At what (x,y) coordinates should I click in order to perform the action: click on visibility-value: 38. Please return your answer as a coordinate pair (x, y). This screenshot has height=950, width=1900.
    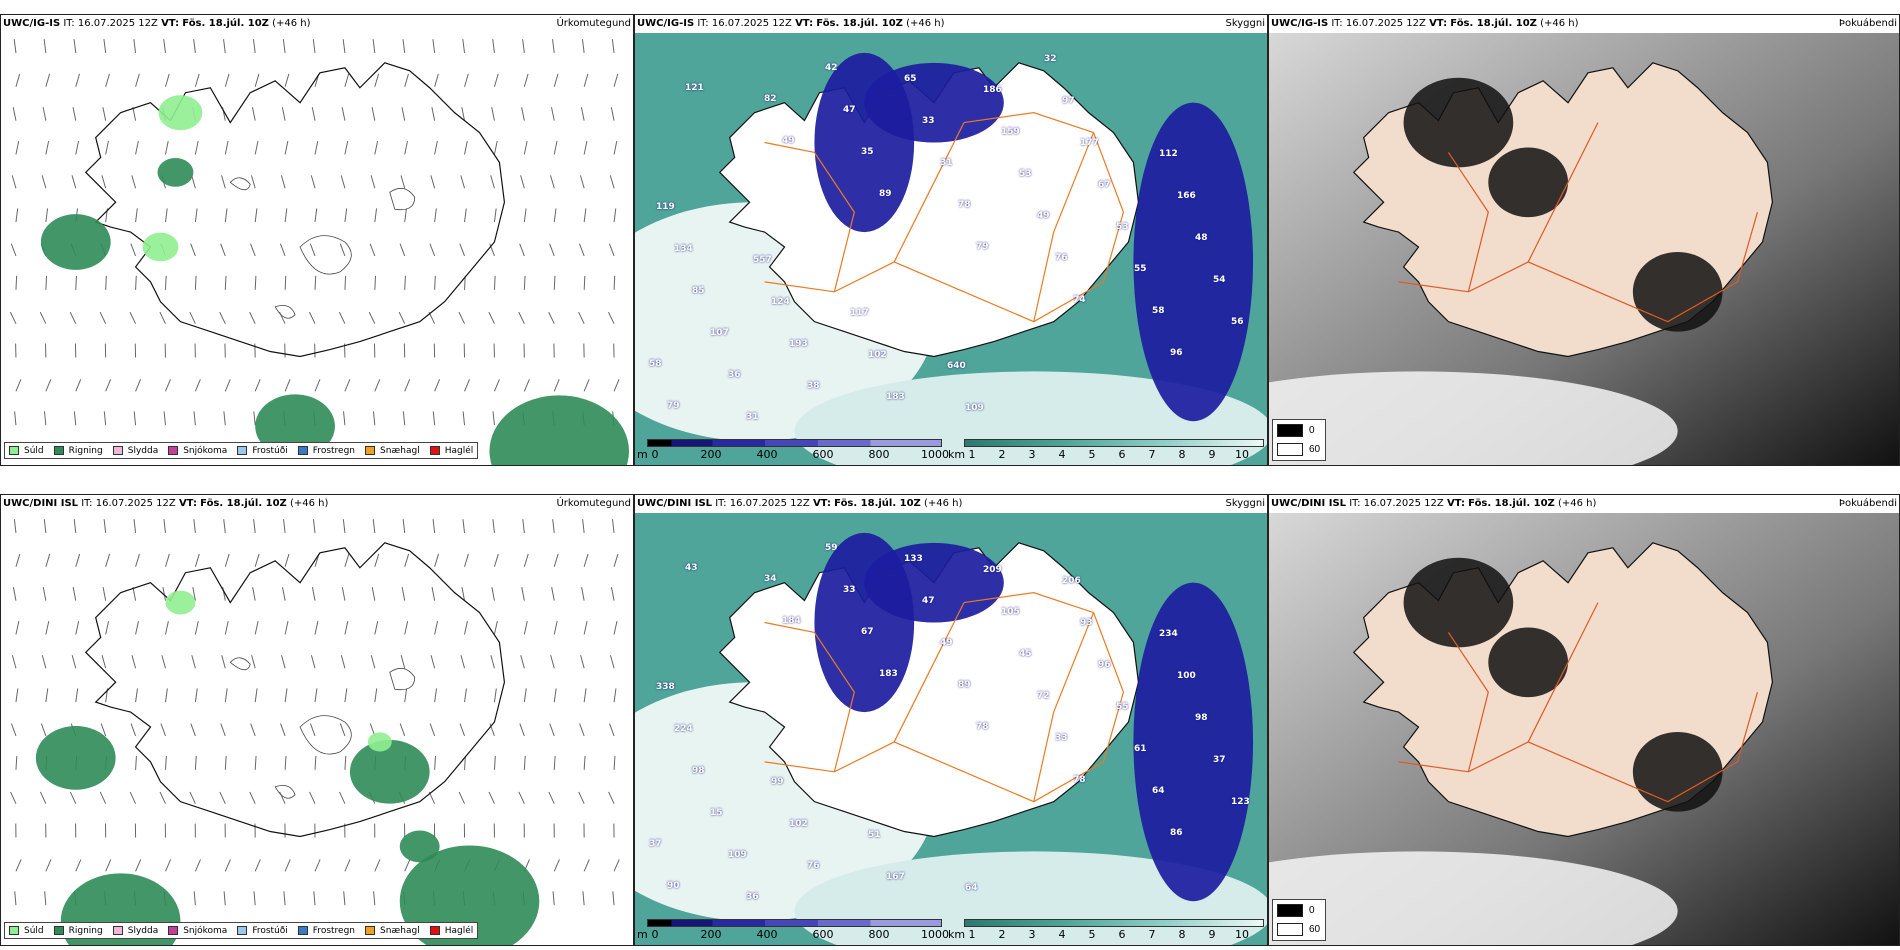
    Looking at the image, I should click on (813, 386).